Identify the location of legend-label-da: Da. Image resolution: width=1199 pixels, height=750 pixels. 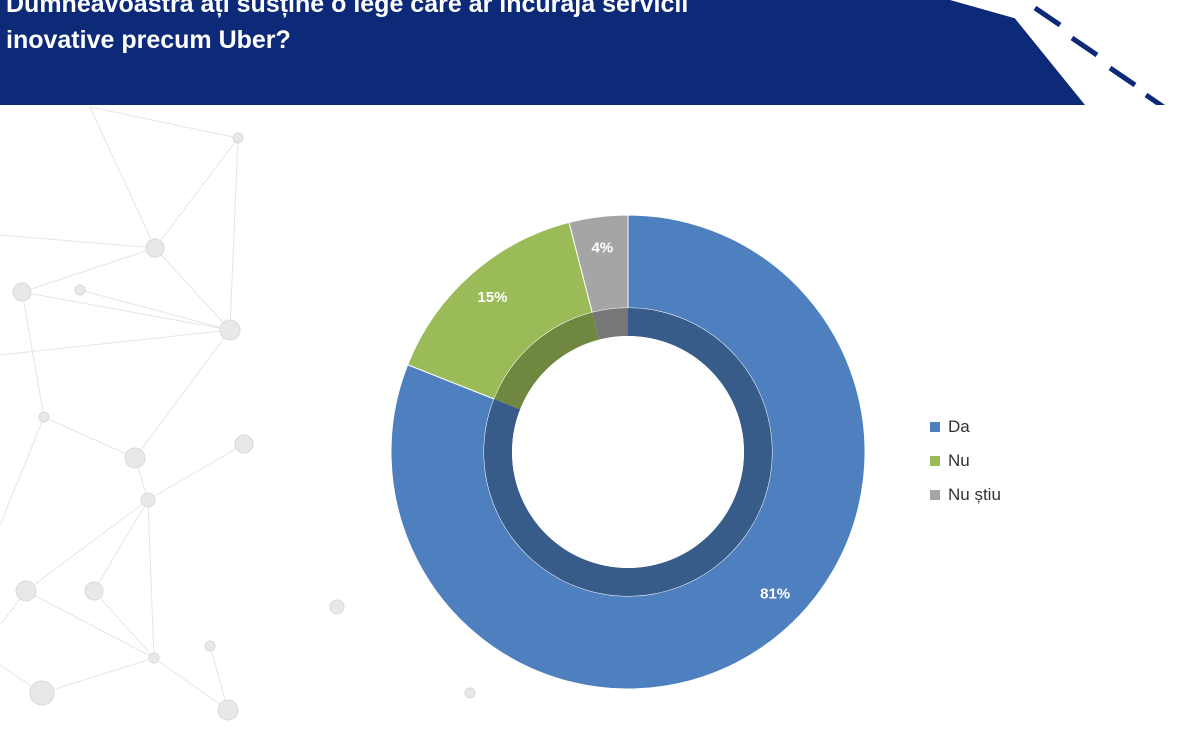
(959, 426).